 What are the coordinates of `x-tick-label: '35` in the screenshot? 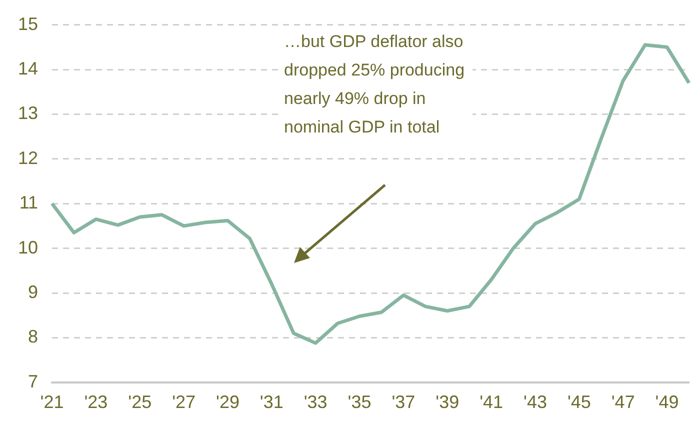 It's located at (360, 402).